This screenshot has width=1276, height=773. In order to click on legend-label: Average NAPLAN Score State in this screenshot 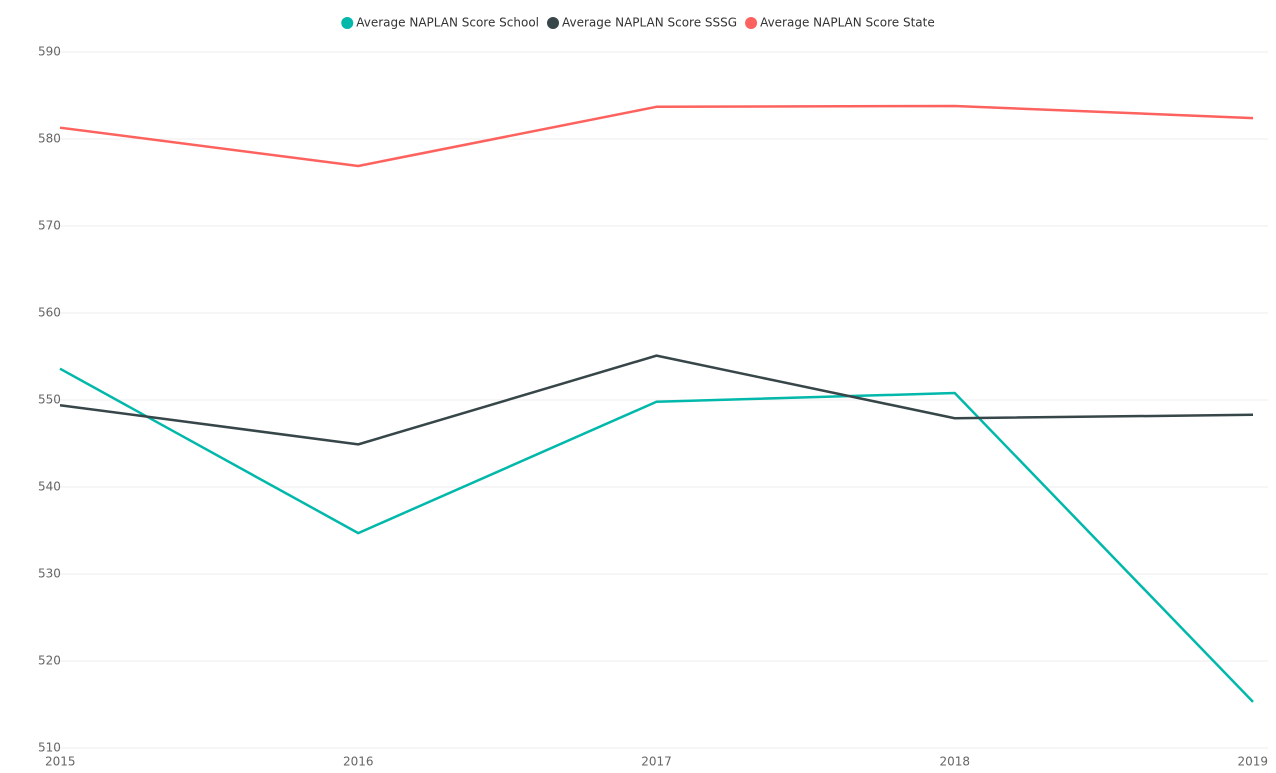, I will do `click(847, 23)`.